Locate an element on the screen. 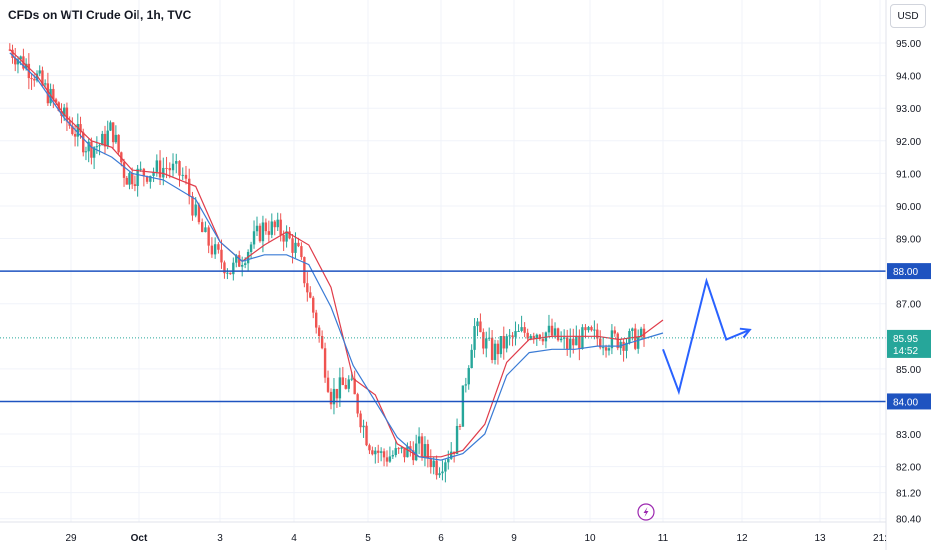 The image size is (932, 550). projection is located at coordinates (707, 336).